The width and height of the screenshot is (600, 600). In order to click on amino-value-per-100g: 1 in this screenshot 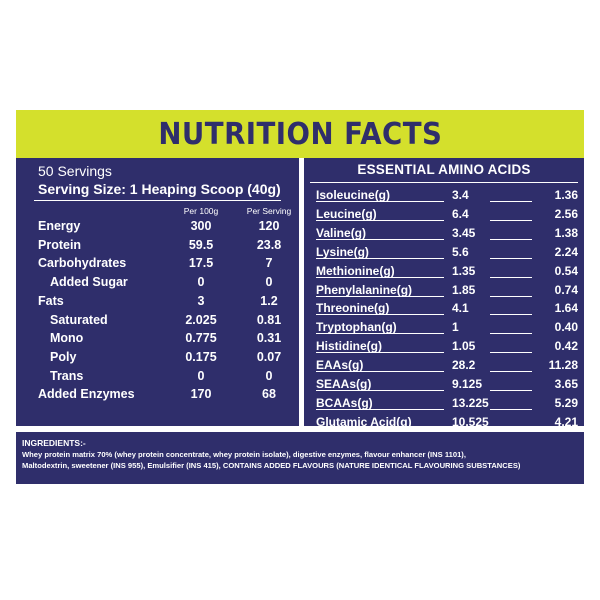, I will do `click(455, 327)`.